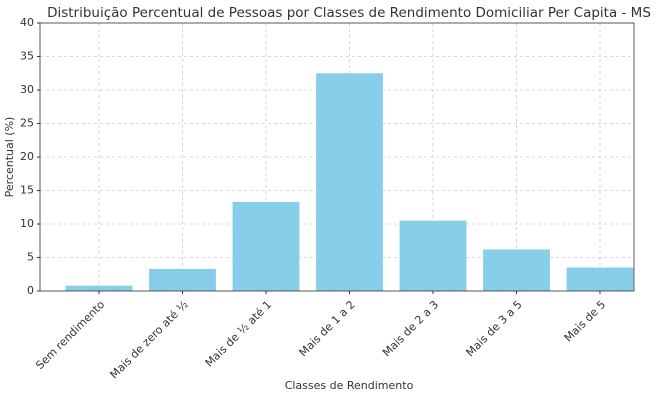 Image resolution: width=666 pixels, height=400 pixels. I want to click on y-tick-label: 30, so click(27, 89).